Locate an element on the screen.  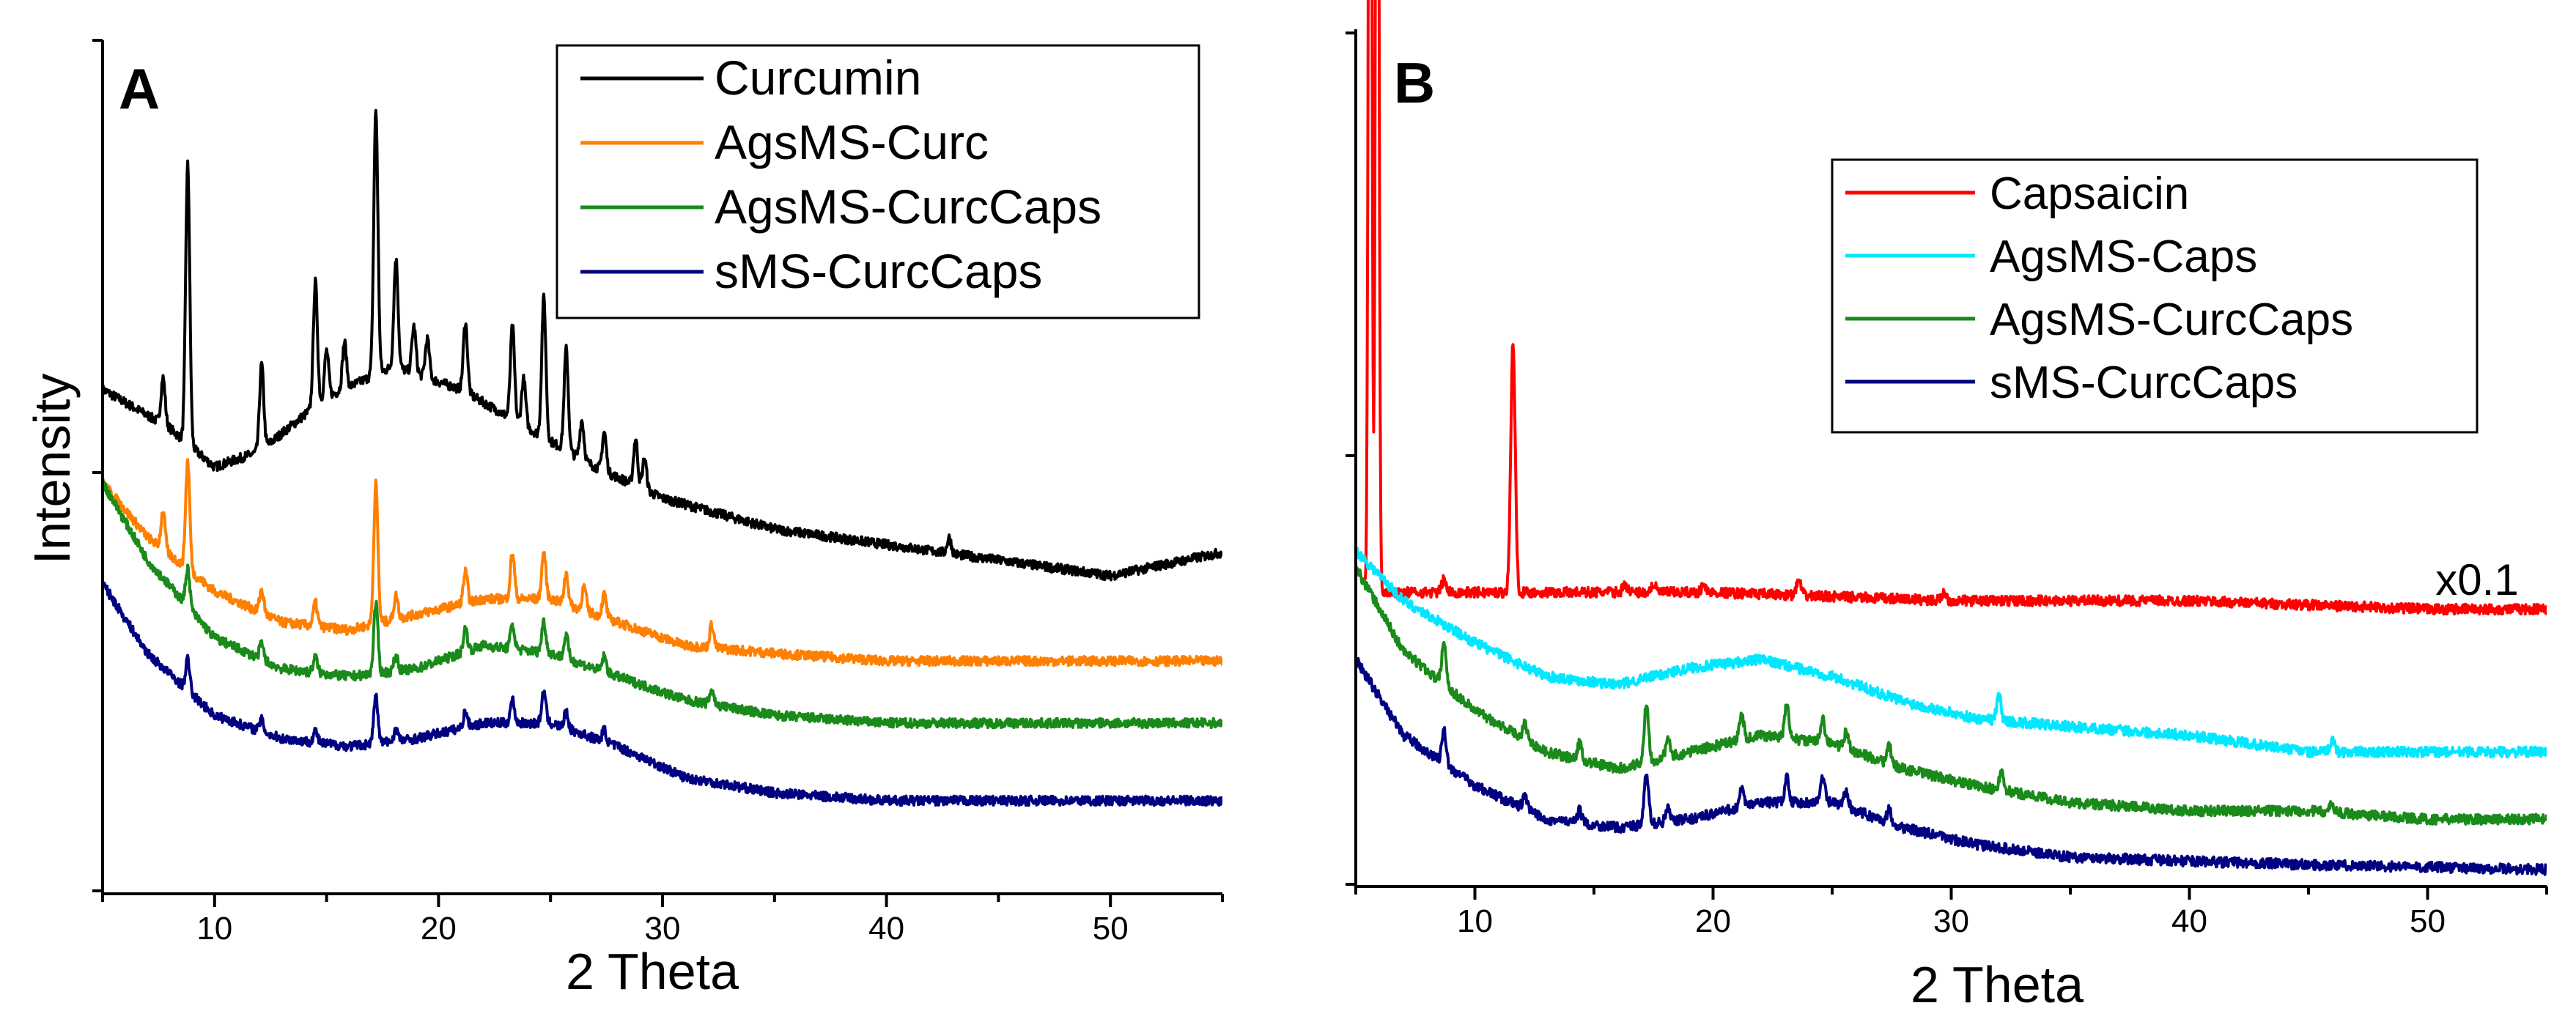
legend-label: AgsMS-Curc is located at coordinates (852, 142).